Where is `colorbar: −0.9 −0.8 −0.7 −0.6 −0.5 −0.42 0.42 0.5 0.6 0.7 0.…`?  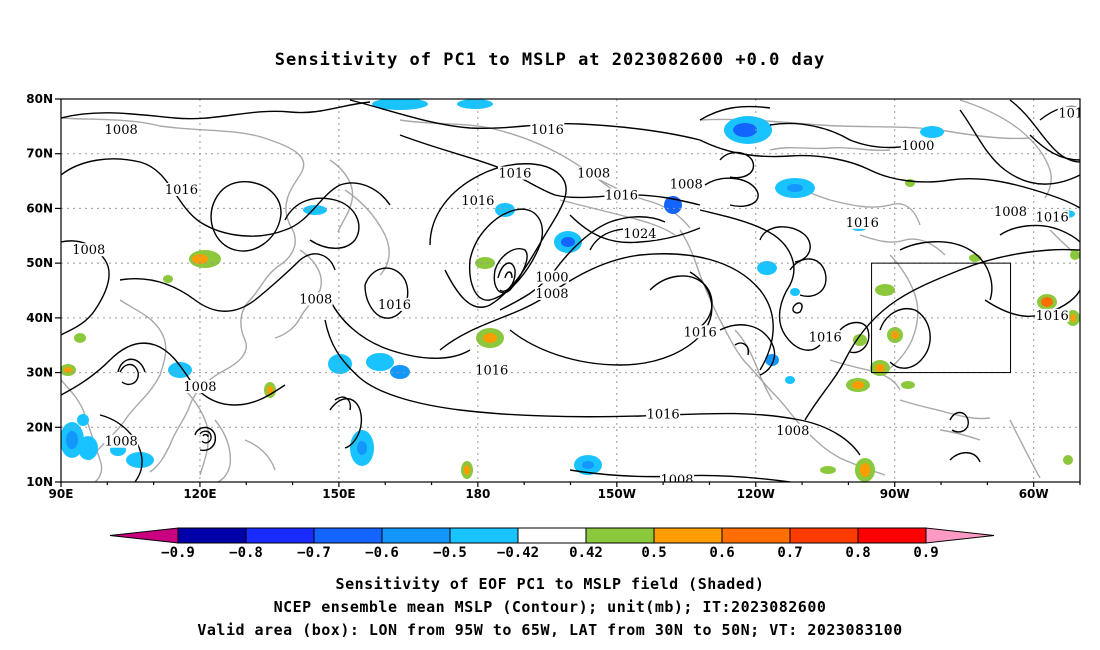
colorbar: −0.9 −0.8 −0.7 −0.6 −0.5 −0.42 0.42 0.5 0.6 0.7 0.… is located at coordinates (552, 544).